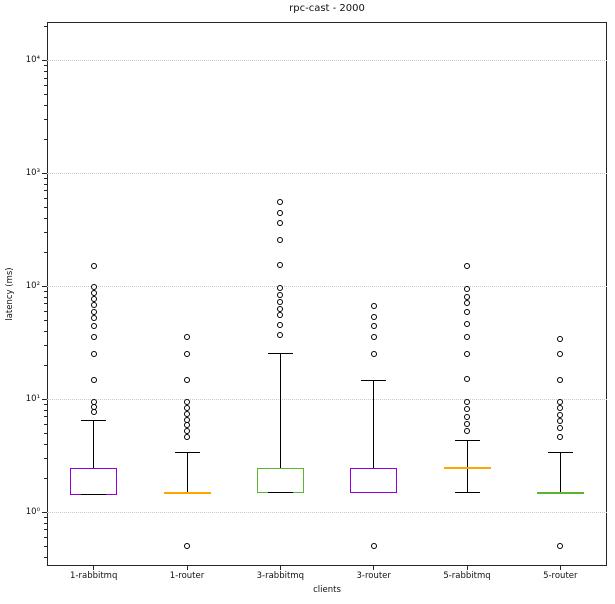 The image size is (615, 604). I want to click on y-tick-label: 10¹, so click(32, 398).